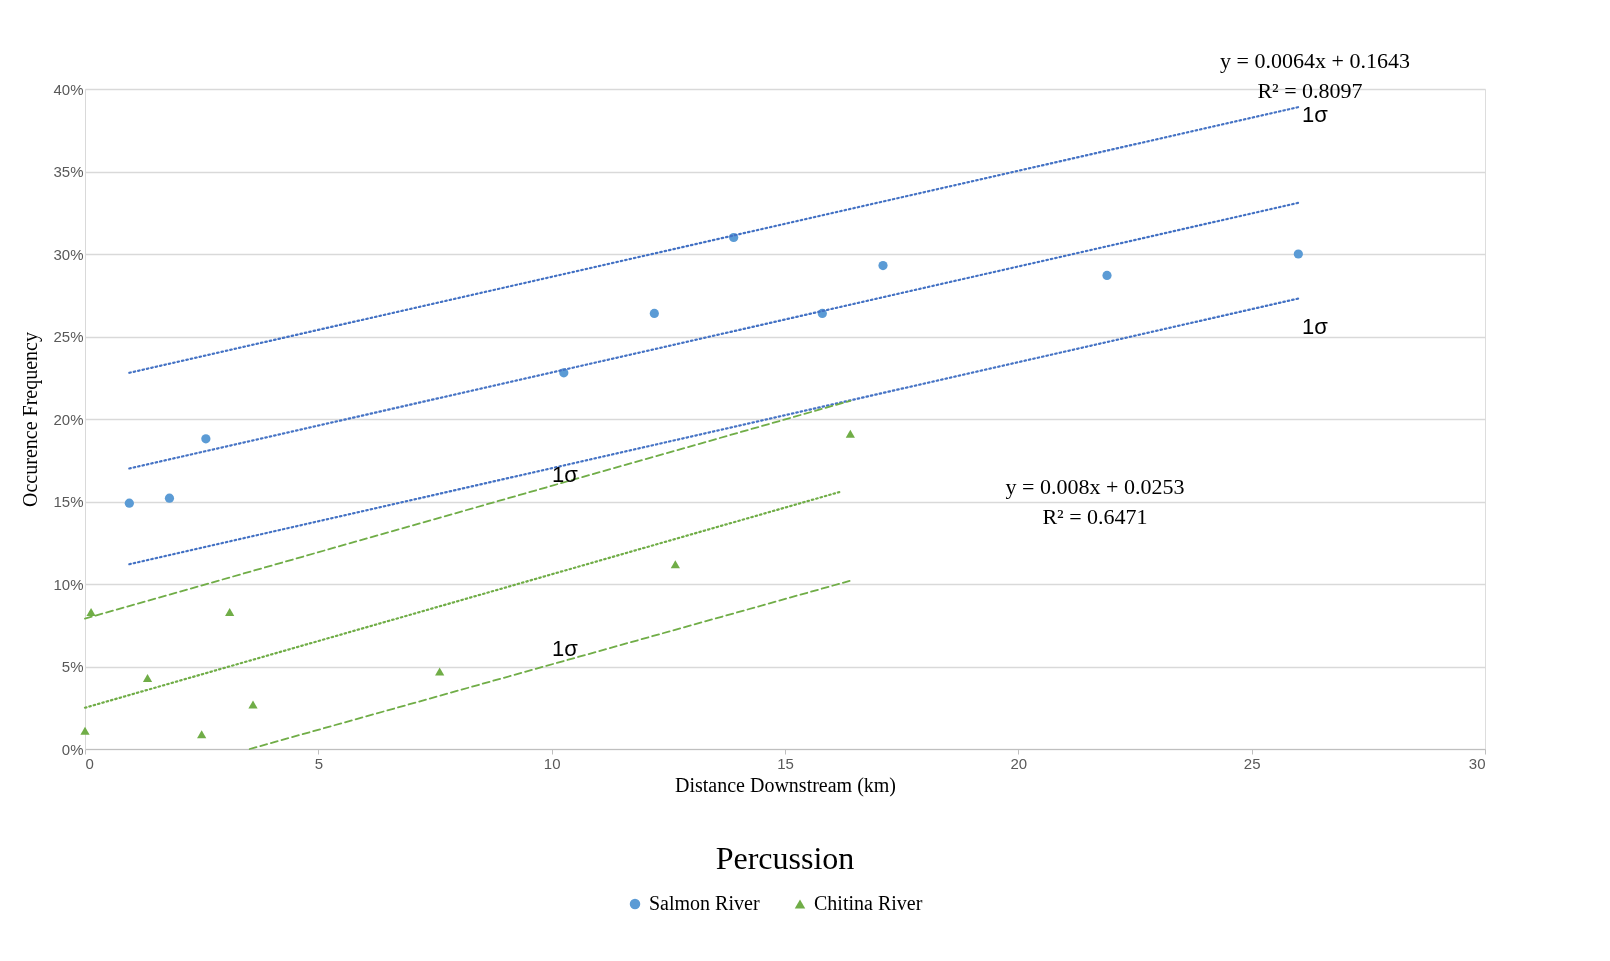 This screenshot has width=1610, height=961. What do you see at coordinates (68, 254) in the screenshot?
I see `y-tick-label: 30%` at bounding box center [68, 254].